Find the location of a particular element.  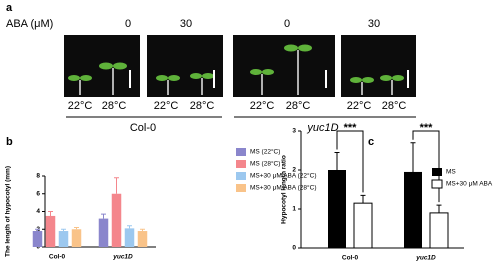

genotype: yuc1D is located at coordinates (322, 128).